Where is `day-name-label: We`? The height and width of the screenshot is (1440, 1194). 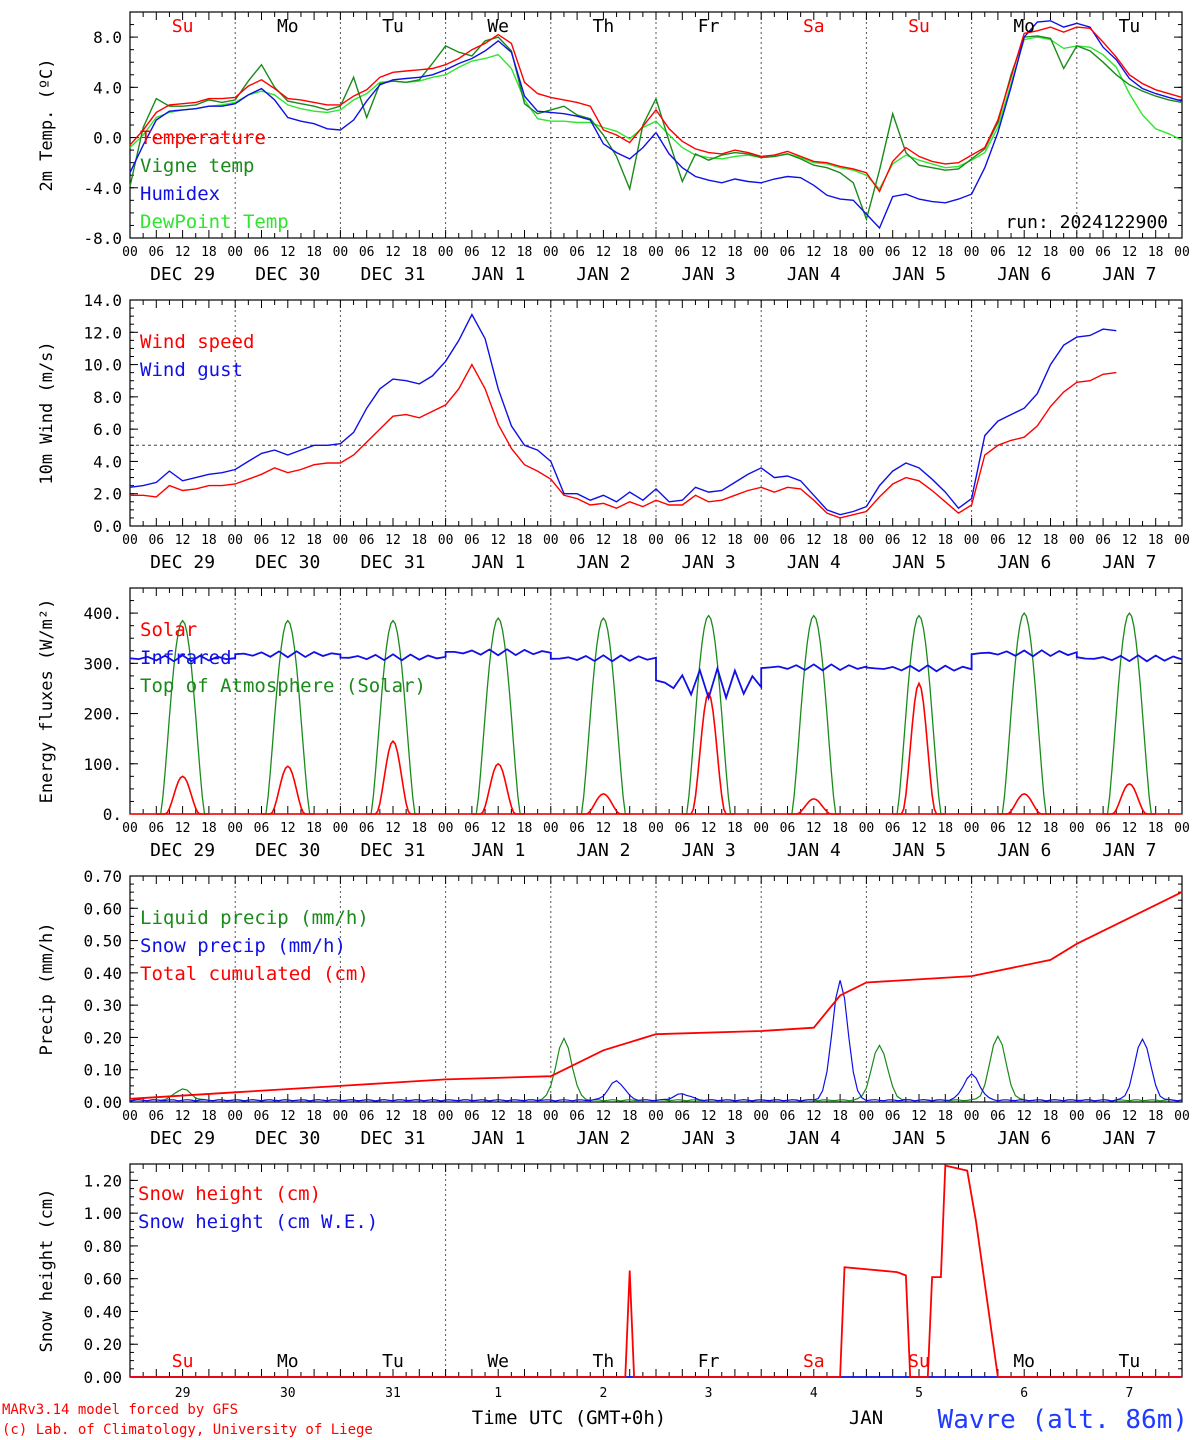
day-name-label: We is located at coordinates (498, 1361).